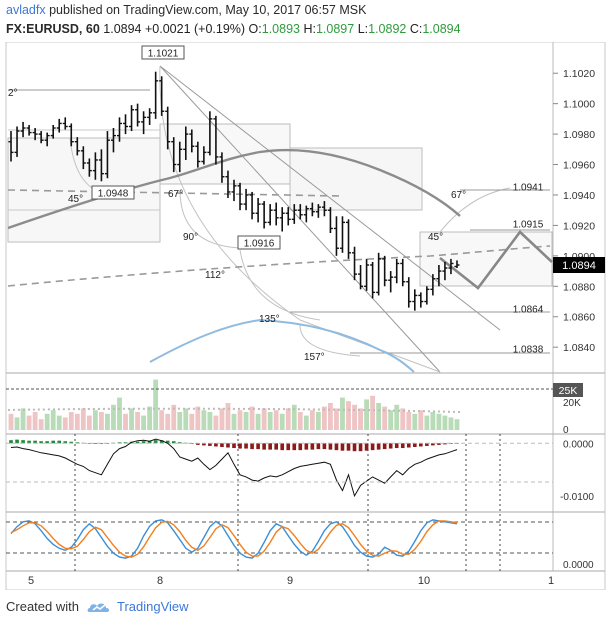 This screenshot has height=625, width=611. Describe the element at coordinates (579, 348) in the screenshot. I see `price-tick-label: 1.0840` at that location.